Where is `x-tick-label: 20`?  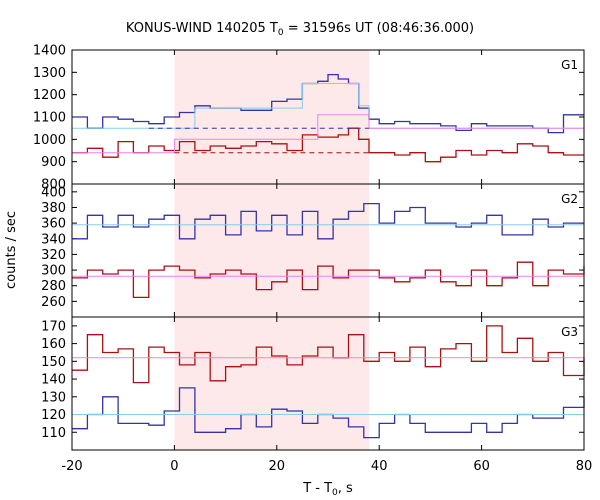 x-tick-label: 20 is located at coordinates (277, 466).